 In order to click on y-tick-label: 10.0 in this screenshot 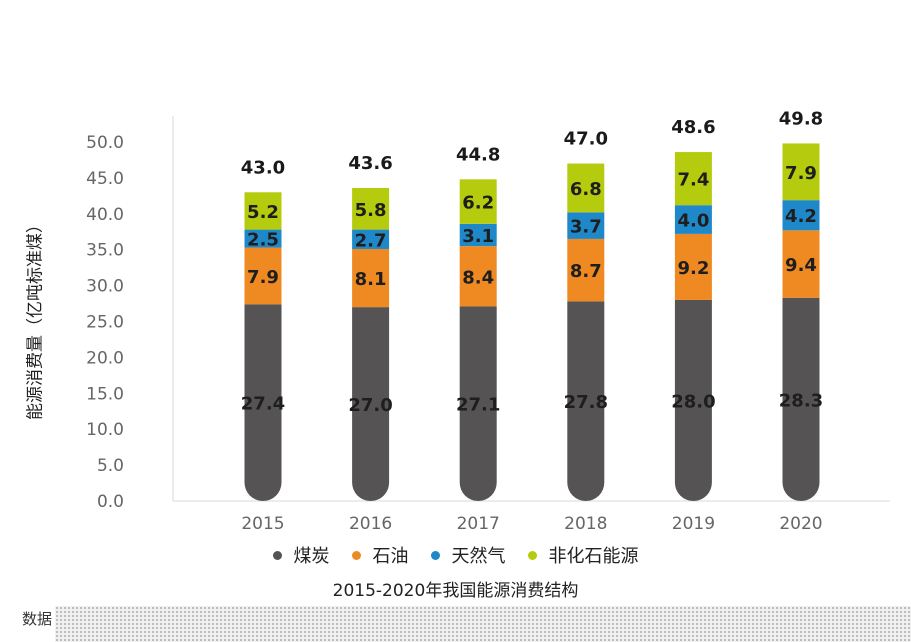, I will do `click(105, 430)`.